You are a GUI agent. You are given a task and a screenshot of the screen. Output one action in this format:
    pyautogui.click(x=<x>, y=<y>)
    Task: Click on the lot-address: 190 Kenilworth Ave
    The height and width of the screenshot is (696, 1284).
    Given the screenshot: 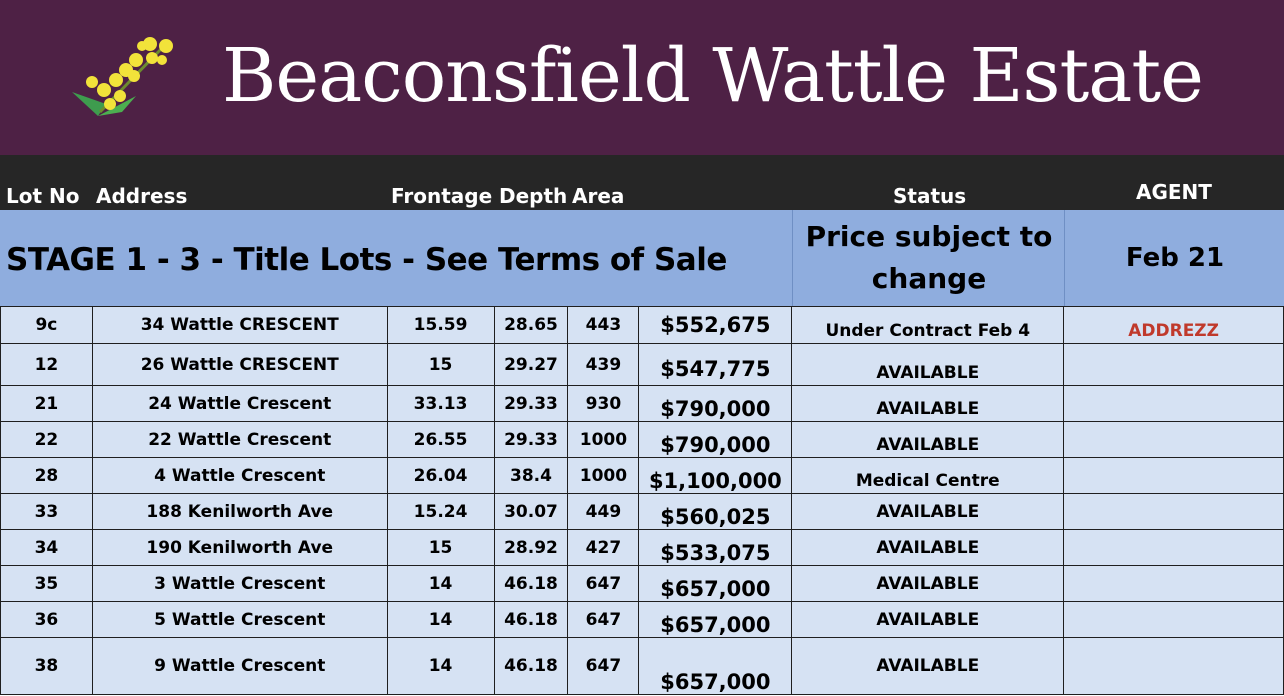 What is the action you would take?
    pyautogui.click(x=239, y=547)
    